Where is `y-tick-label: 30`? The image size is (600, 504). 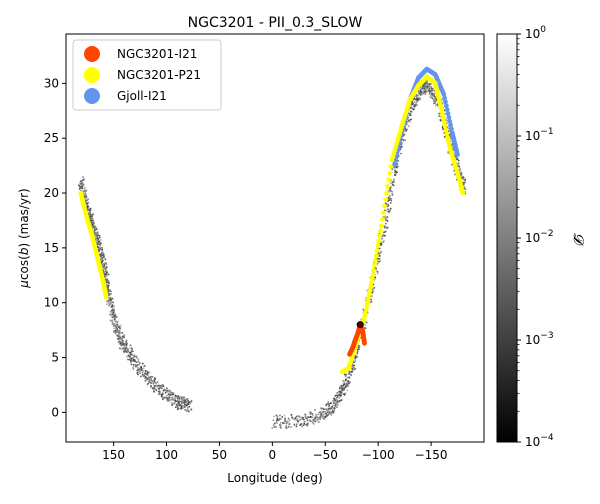 y-tick-label: 30 is located at coordinates (51, 83).